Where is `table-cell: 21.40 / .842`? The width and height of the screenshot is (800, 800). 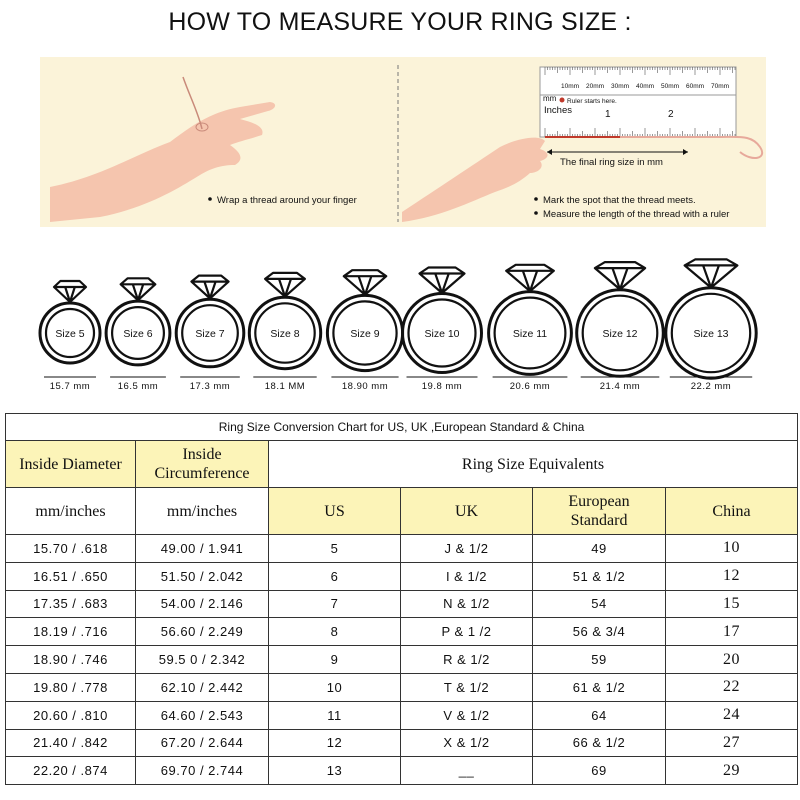 table-cell: 21.40 / .842 is located at coordinates (70, 743).